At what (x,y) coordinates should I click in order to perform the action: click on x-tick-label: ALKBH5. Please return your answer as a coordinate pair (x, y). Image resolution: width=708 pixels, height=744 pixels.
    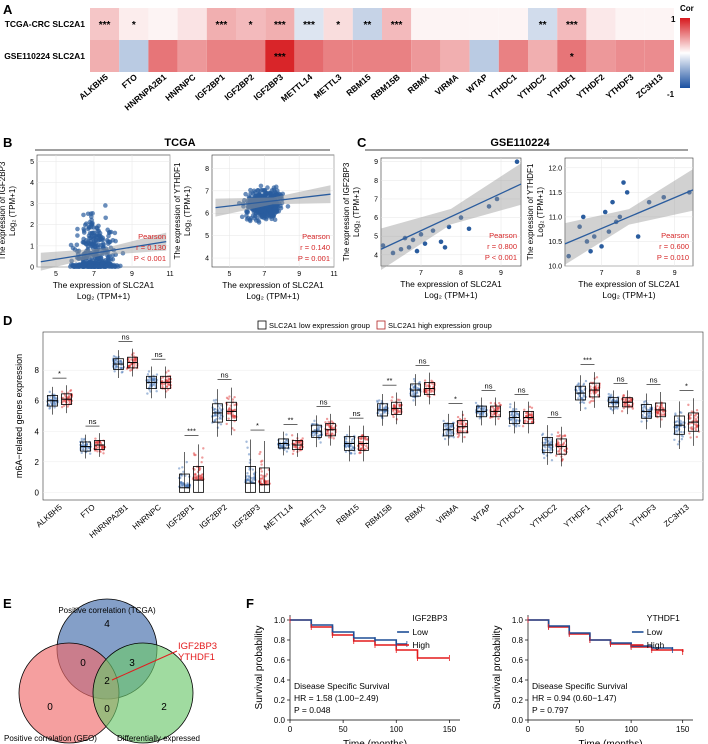
    Looking at the image, I should click on (49, 515).